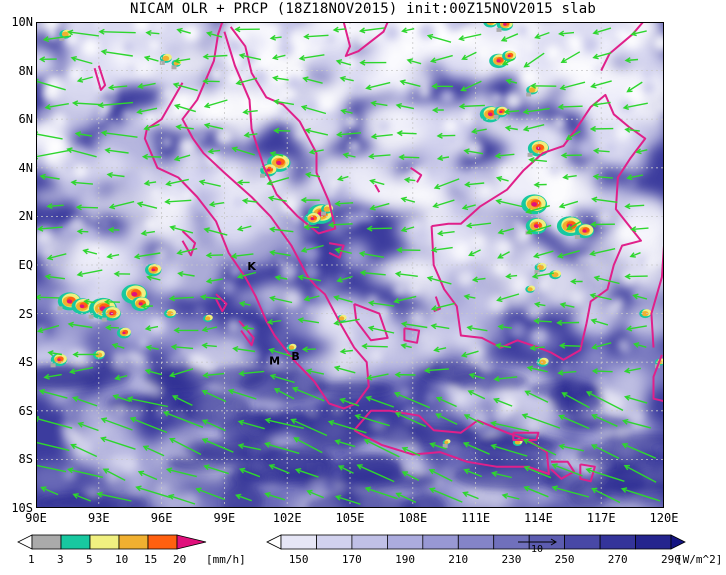 This screenshot has width=726, height=575. I want to click on lon-label: 93E, so click(98, 518).